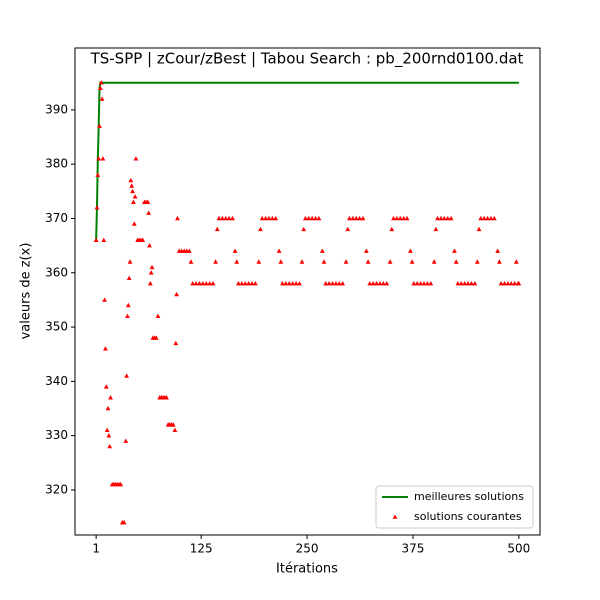  I want to click on y-tick-label: 360, so click(56, 272).